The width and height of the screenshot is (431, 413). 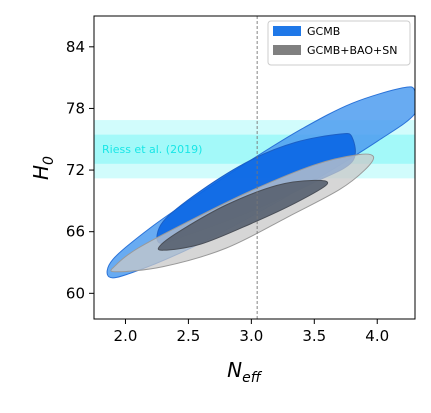 What do you see at coordinates (75, 170) in the screenshot?
I see `y-tick-label: 72` at bounding box center [75, 170].